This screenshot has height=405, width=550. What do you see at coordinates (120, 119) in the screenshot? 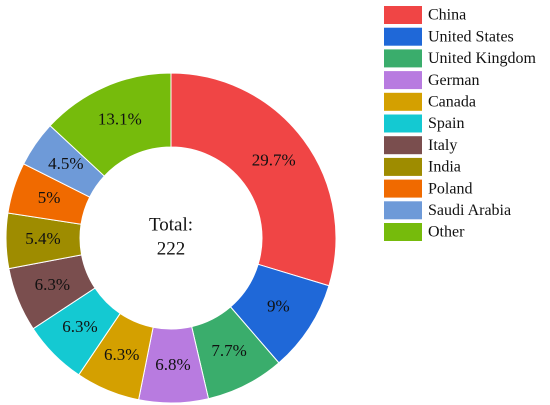
I see `data-label: 13.1%` at bounding box center [120, 119].